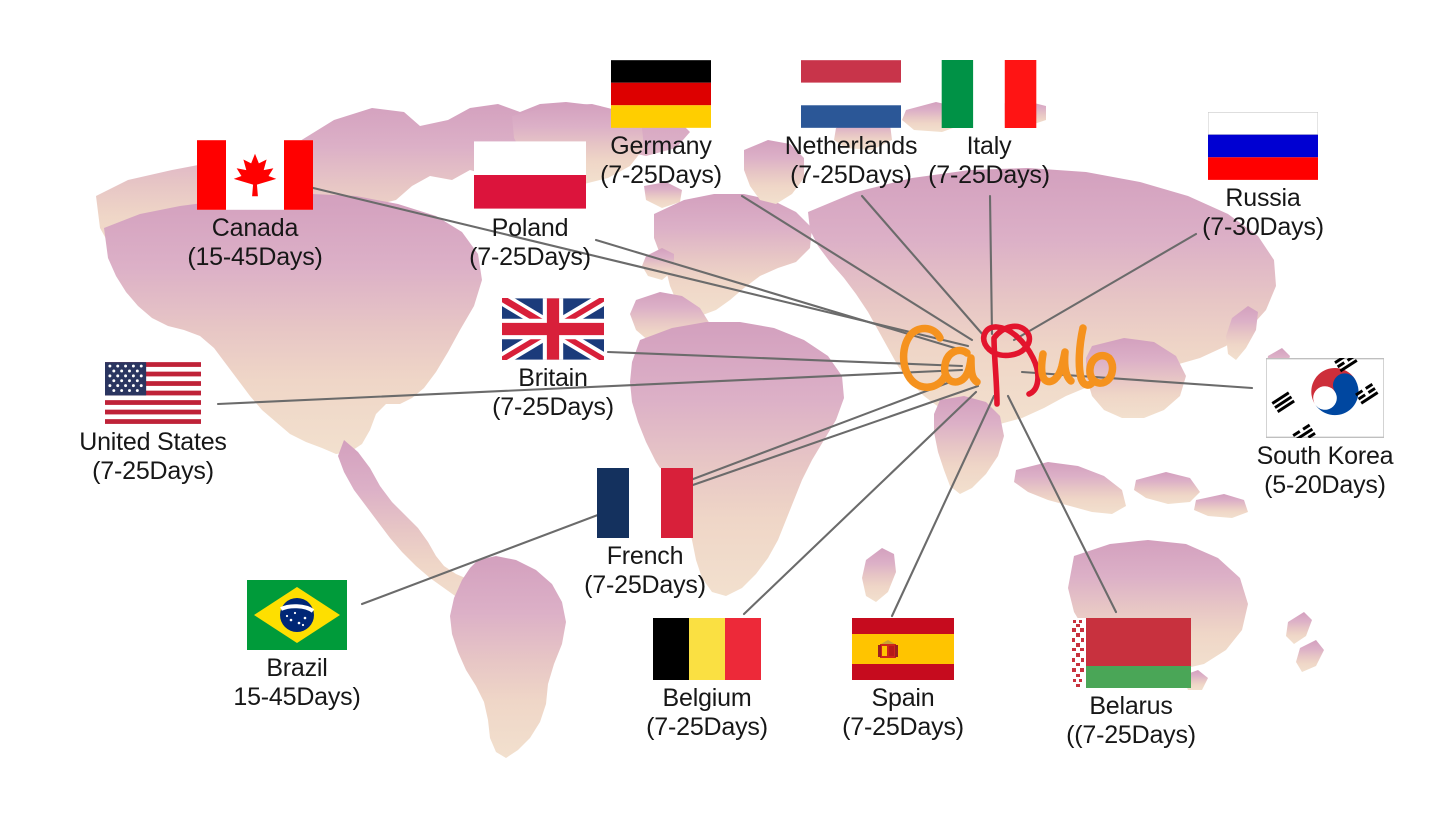 This screenshot has width=1445, height=813. I want to click on flag-spain-icon, so click(903, 649).